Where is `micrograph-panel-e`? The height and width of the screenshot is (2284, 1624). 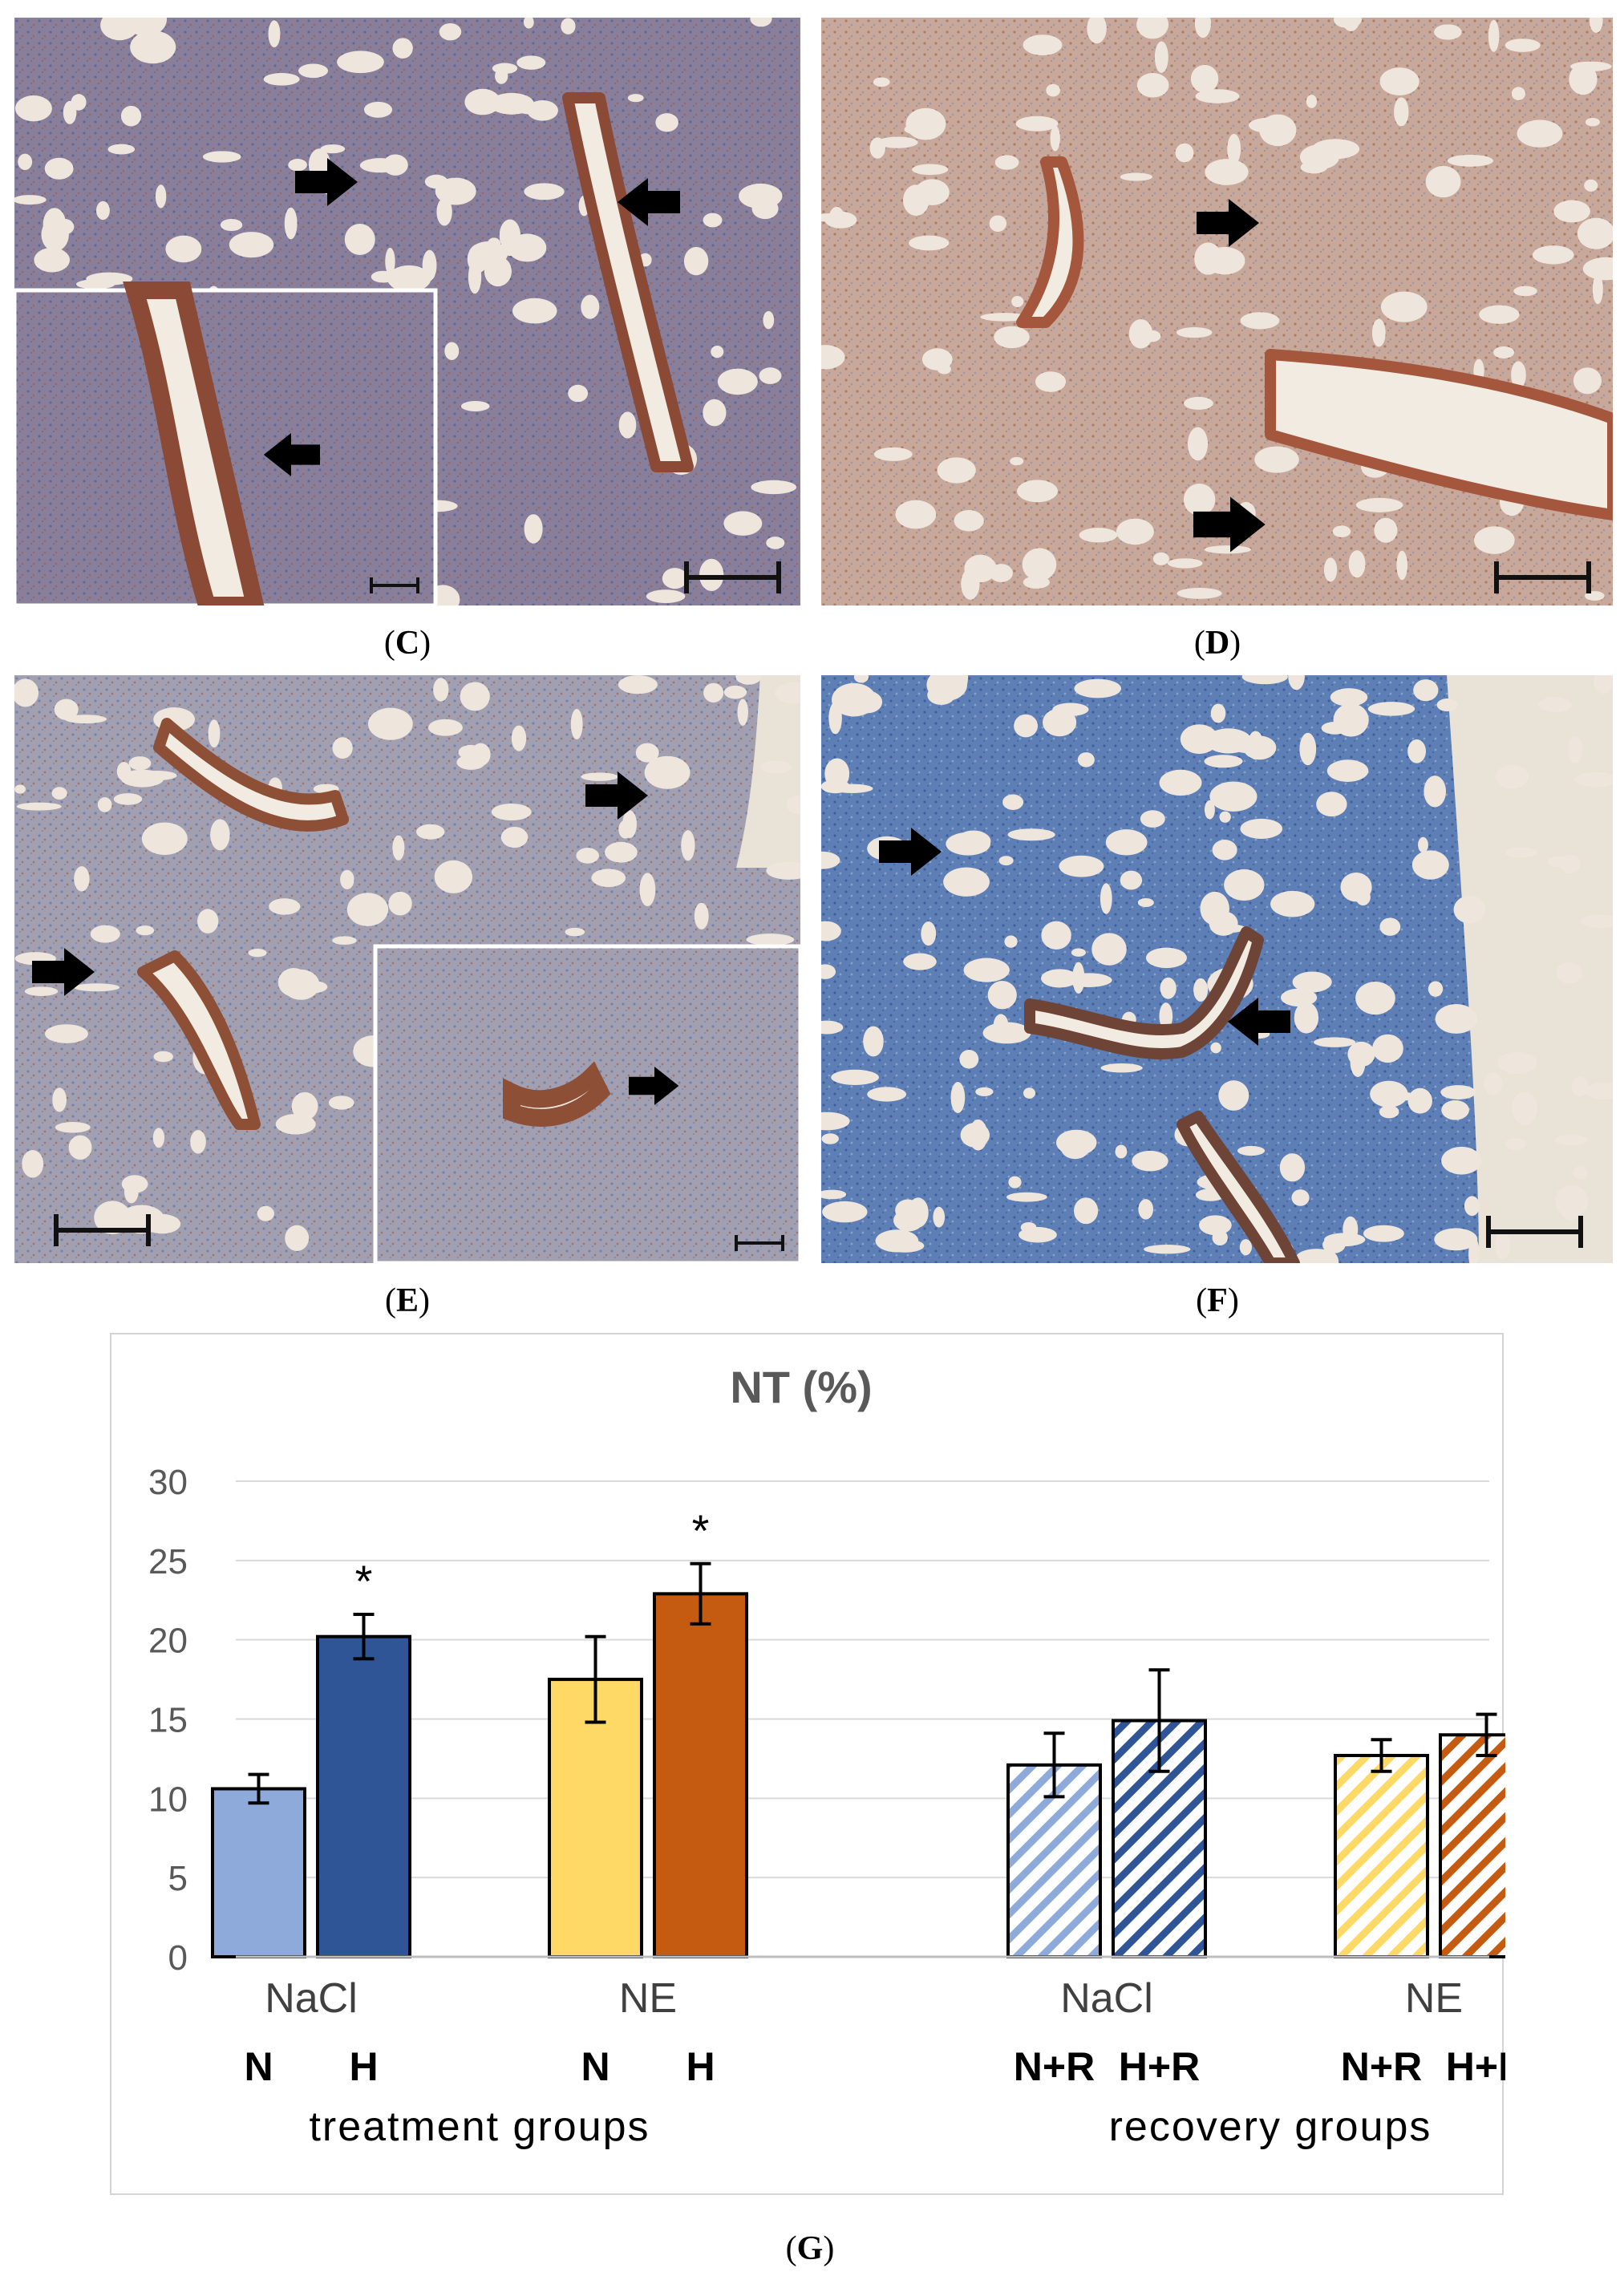 micrograph-panel-e is located at coordinates (407, 969).